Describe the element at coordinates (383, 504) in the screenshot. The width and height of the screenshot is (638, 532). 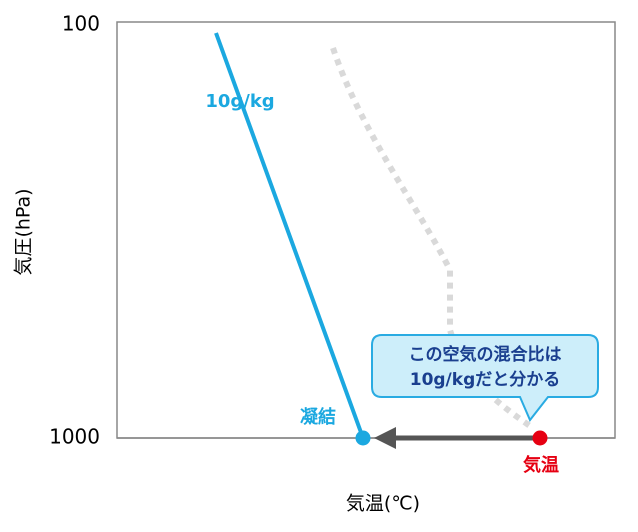
I see `x-axis-label: 気温(℃)` at that location.